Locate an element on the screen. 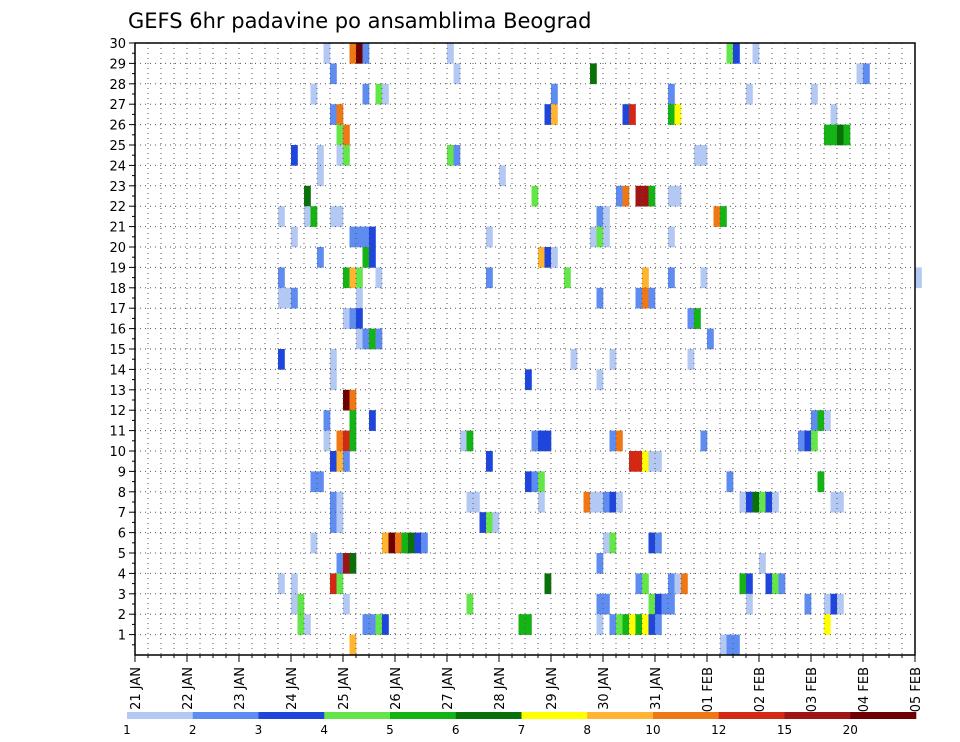  y-tick-label: 26 is located at coordinates (117, 126).